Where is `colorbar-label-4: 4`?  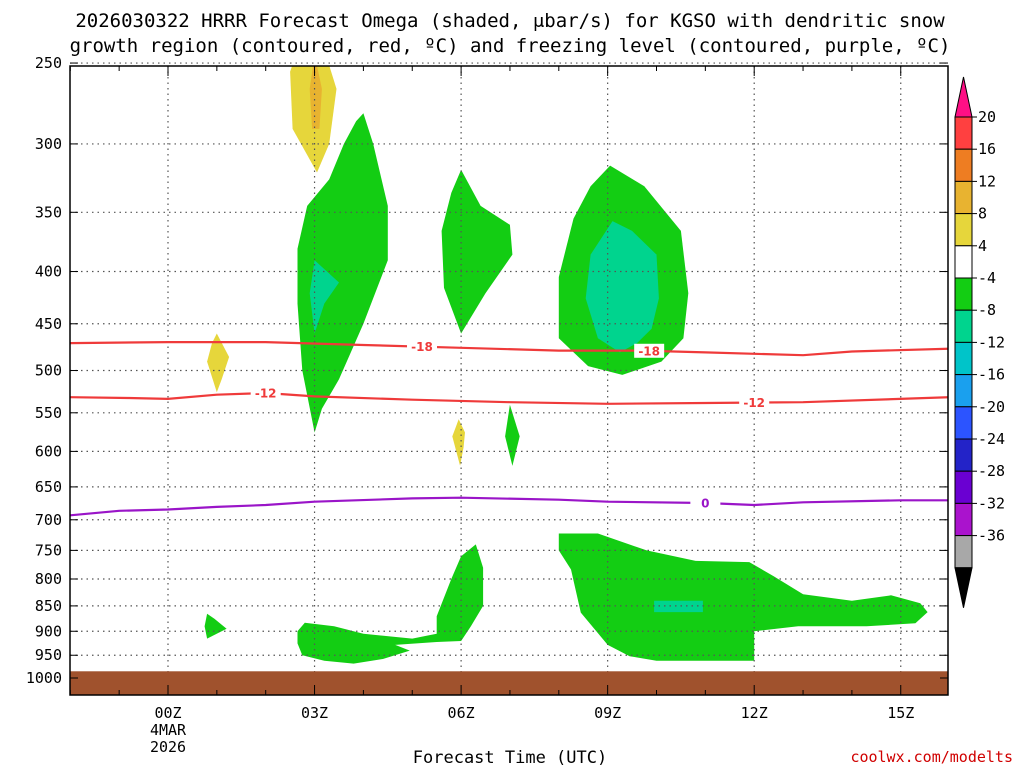
colorbar-label-4: 4 is located at coordinates (982, 246).